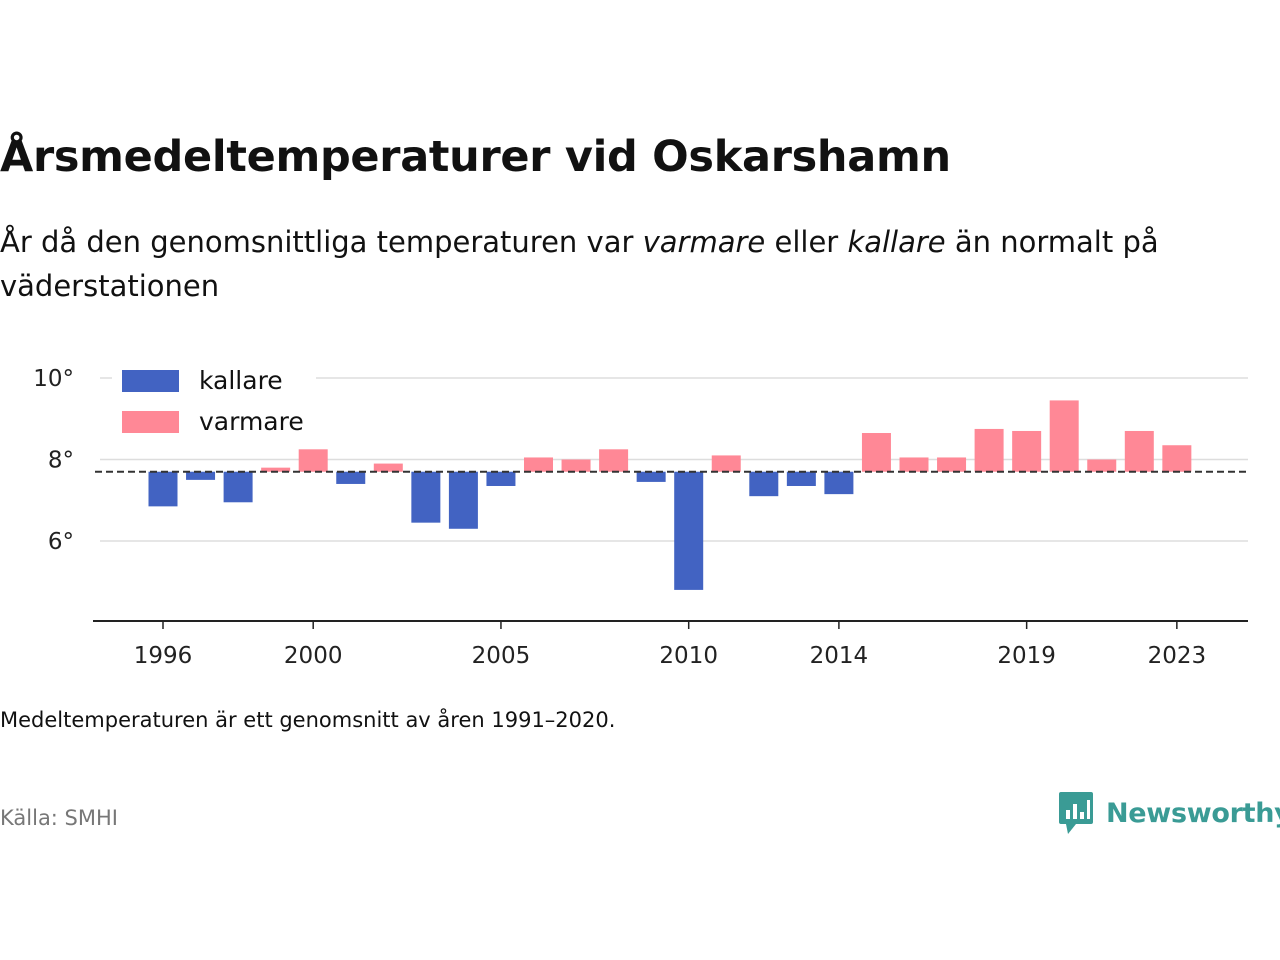 Image resolution: width=1280 pixels, height=960 pixels. Describe the element at coordinates (1027, 451) in the screenshot. I see `bar-varmare-2019` at that location.